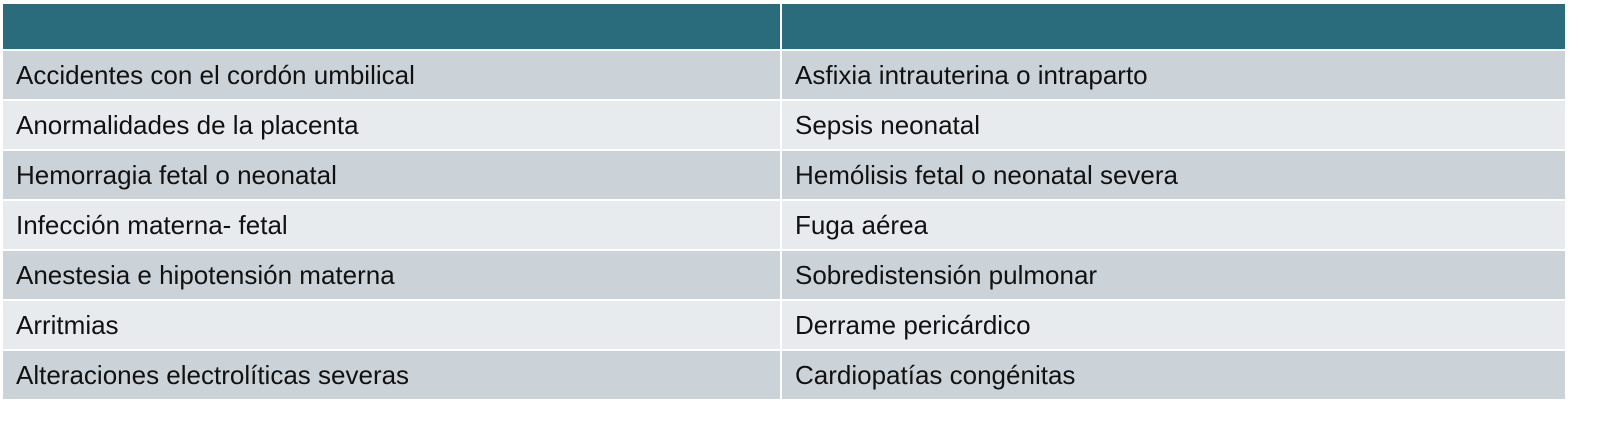  What do you see at coordinates (1173, 125) in the screenshot?
I see `table-cell: Sepsis neonatal` at bounding box center [1173, 125].